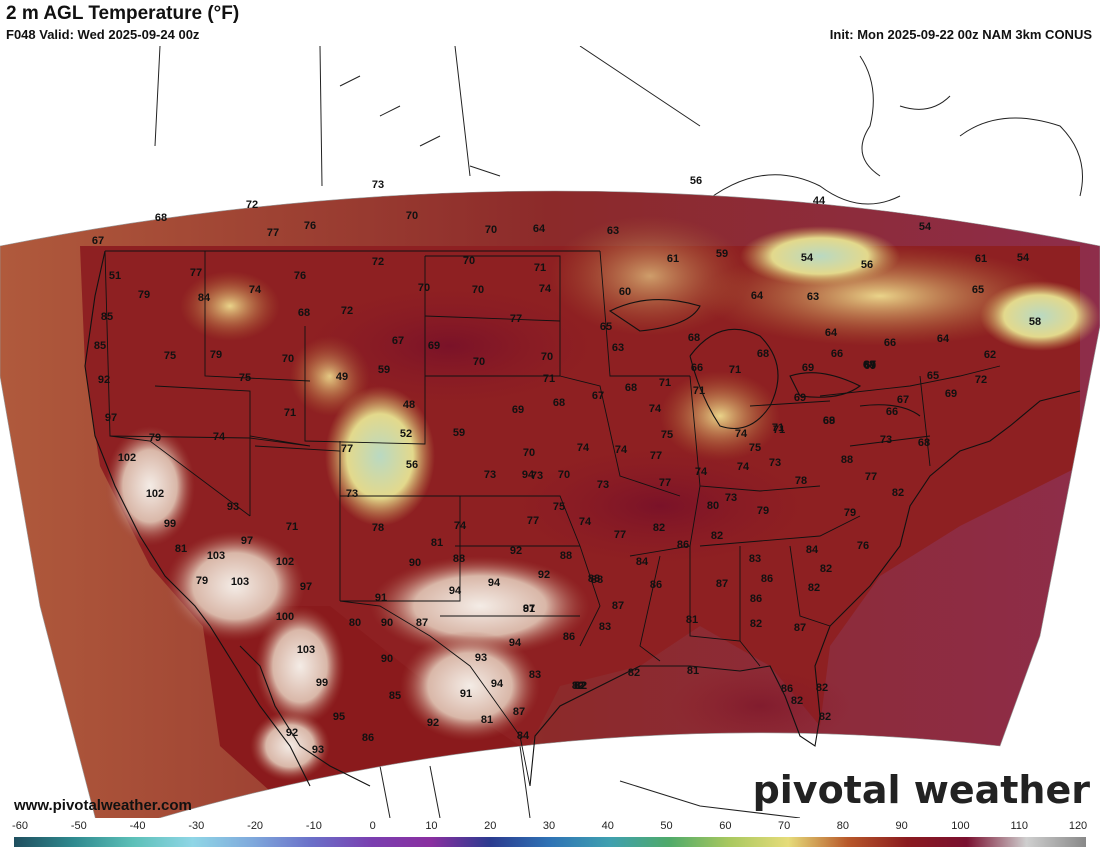 The image size is (1100, 850). Describe the element at coordinates (322, 683) in the screenshot. I see `temperature-label: 99` at that location.